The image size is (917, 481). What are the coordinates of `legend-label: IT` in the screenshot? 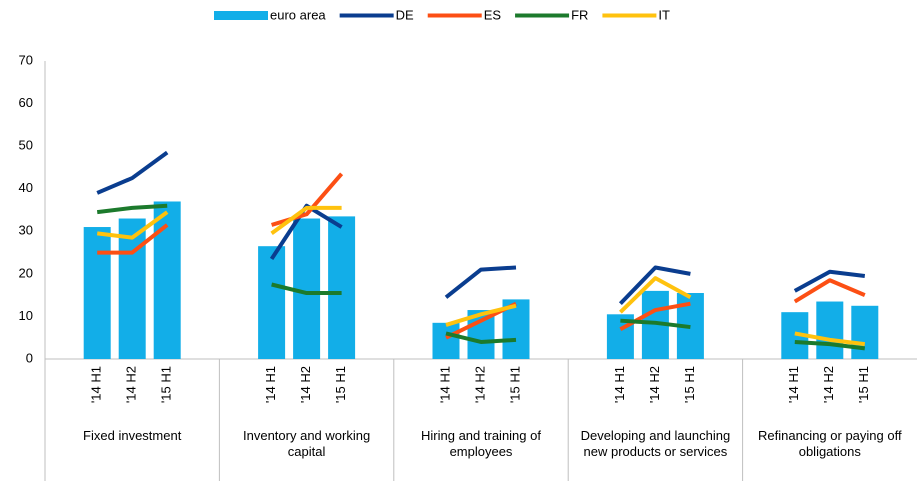 It's located at (664, 14).